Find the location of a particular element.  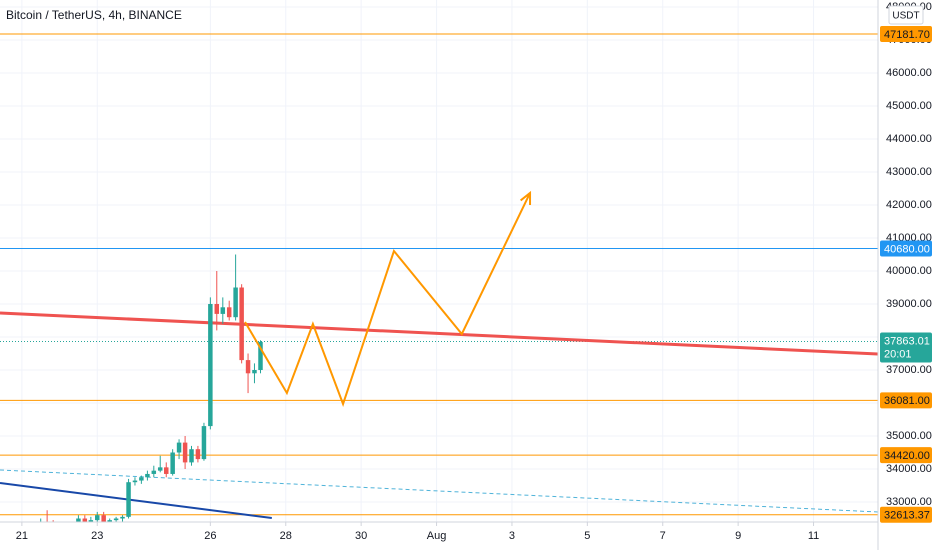

x-tick-label: 26 is located at coordinates (210, 536).